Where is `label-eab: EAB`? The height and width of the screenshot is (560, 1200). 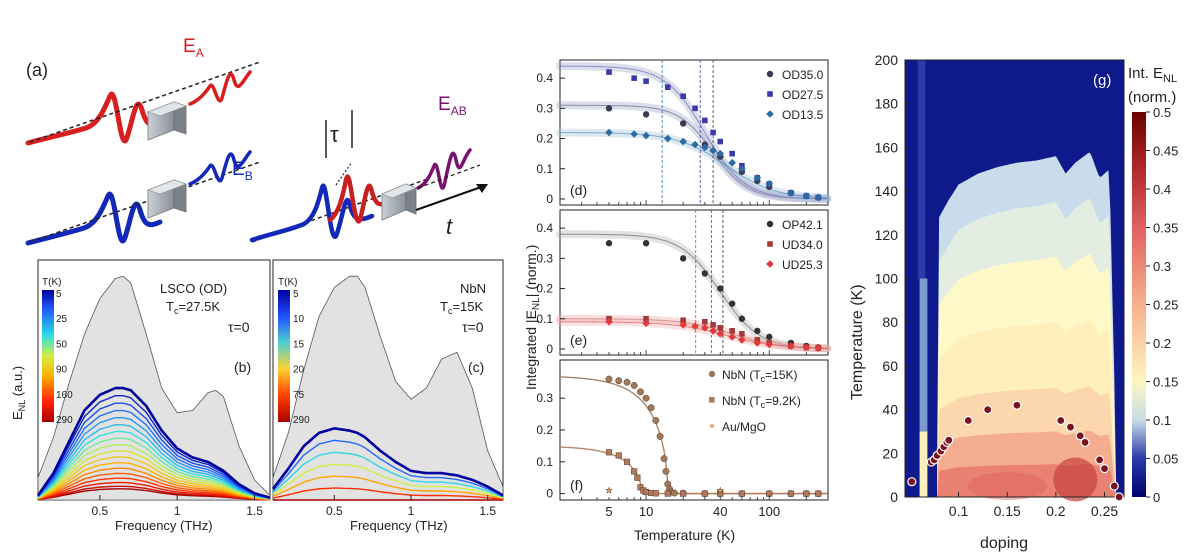 label-eab: EAB is located at coordinates (452, 106).